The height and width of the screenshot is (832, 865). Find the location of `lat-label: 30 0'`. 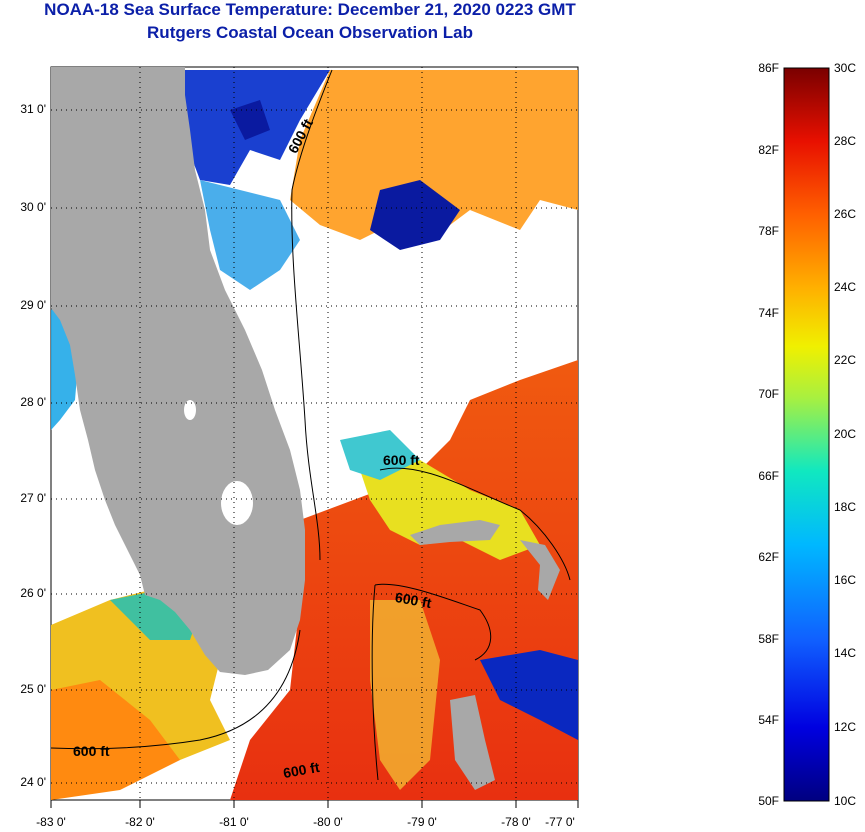

lat-label: 30 0' is located at coordinates (33, 207).